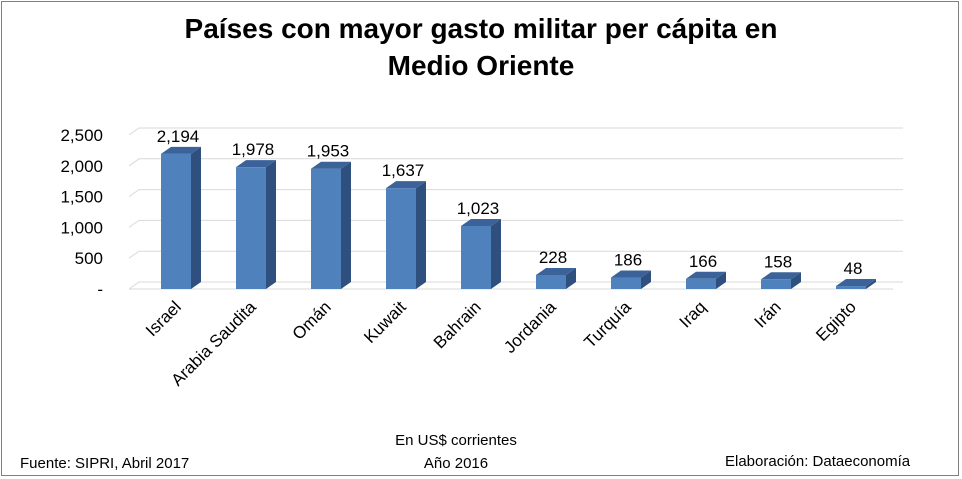 The height and width of the screenshot is (479, 962). What do you see at coordinates (628, 260) in the screenshot?
I see `data-label: 186` at bounding box center [628, 260].